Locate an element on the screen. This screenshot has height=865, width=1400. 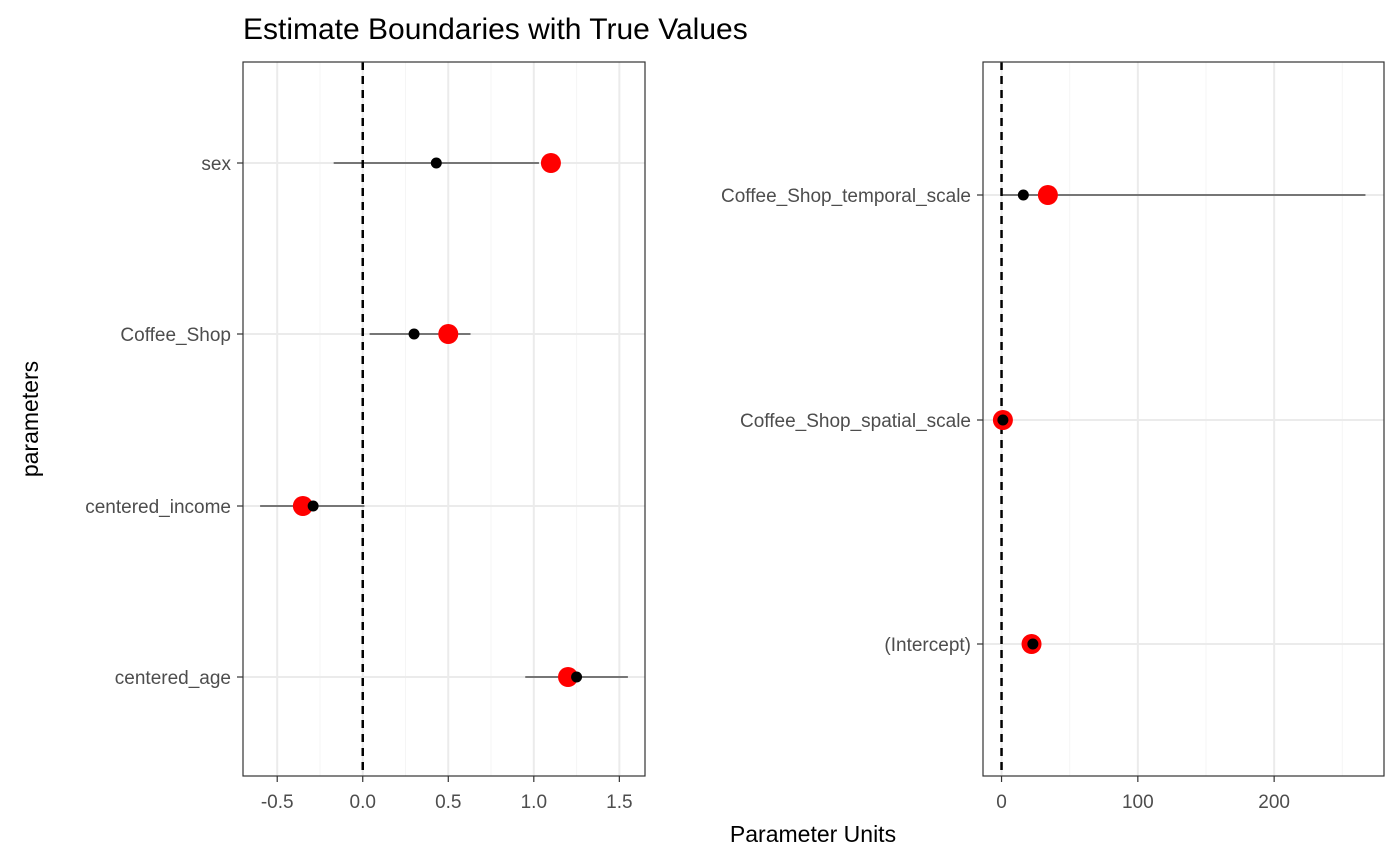
estimate-point-Coffee_Shop_temporal_scale is located at coordinates (1023, 195).